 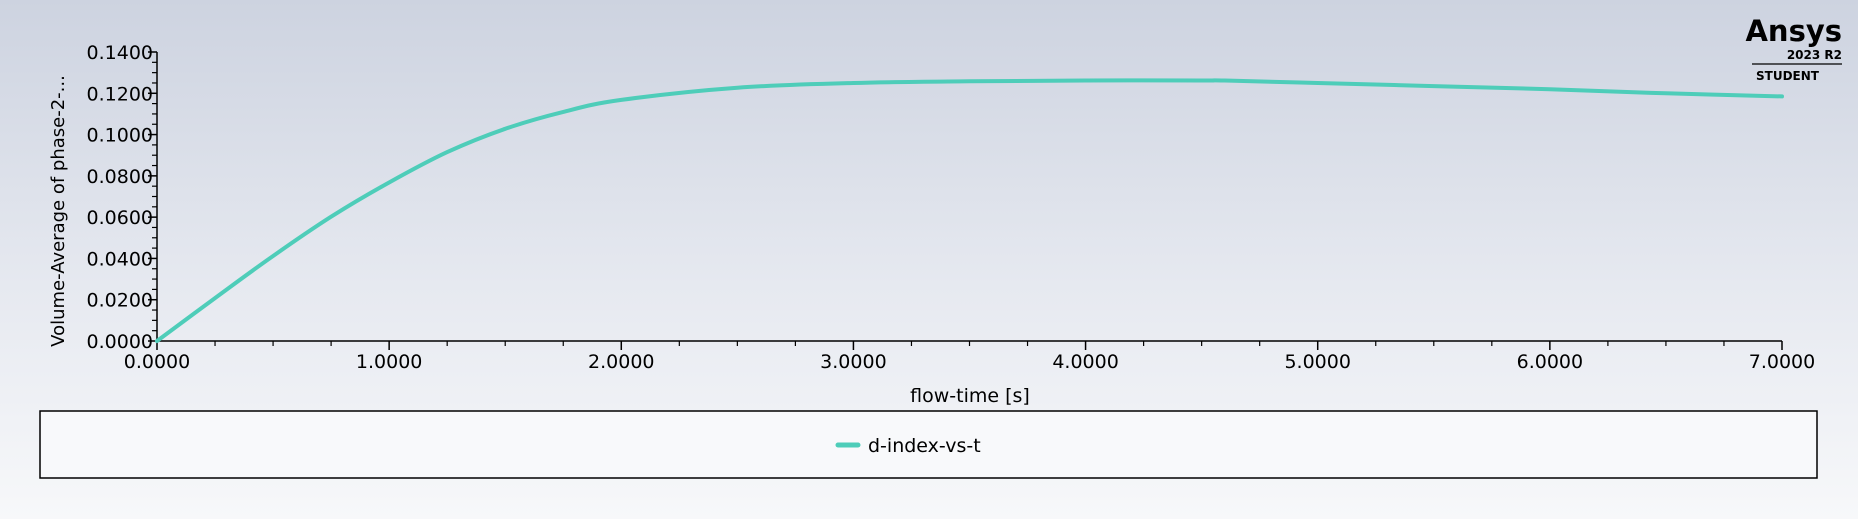 What do you see at coordinates (621, 362) in the screenshot?
I see `x-tick-label: 2.0000` at bounding box center [621, 362].